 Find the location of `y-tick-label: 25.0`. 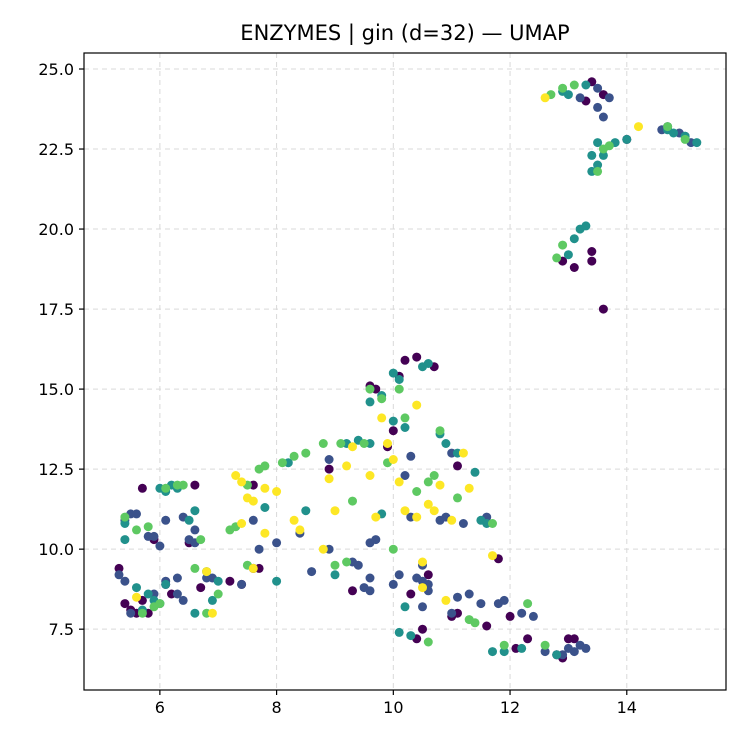

y-tick-label: 25.0 is located at coordinates (56, 69).